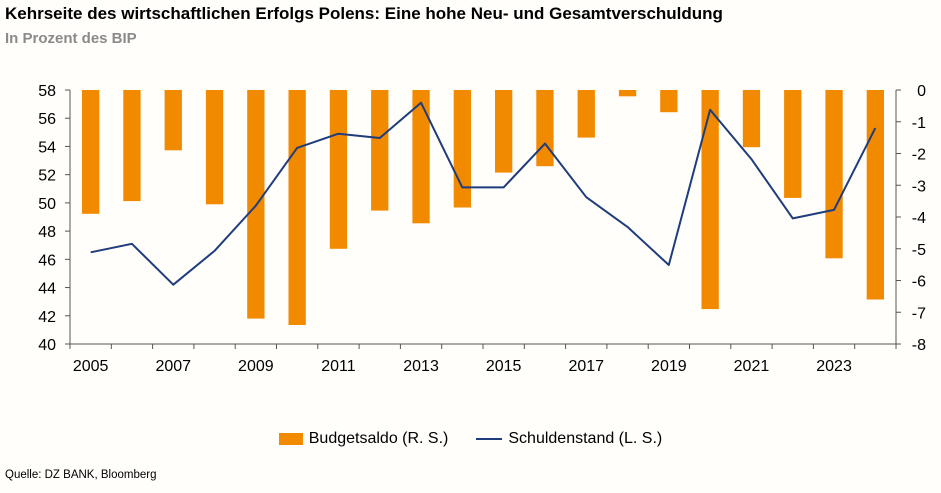 This screenshot has height=493, width=941. What do you see at coordinates (338, 169) in the screenshot?
I see `bar-2011` at bounding box center [338, 169].